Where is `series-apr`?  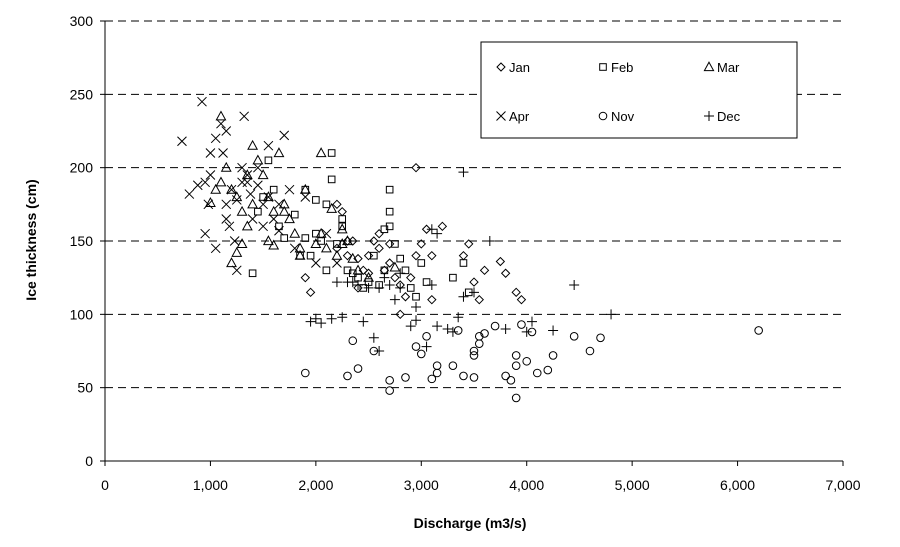 series-apr is located at coordinates (259, 186).